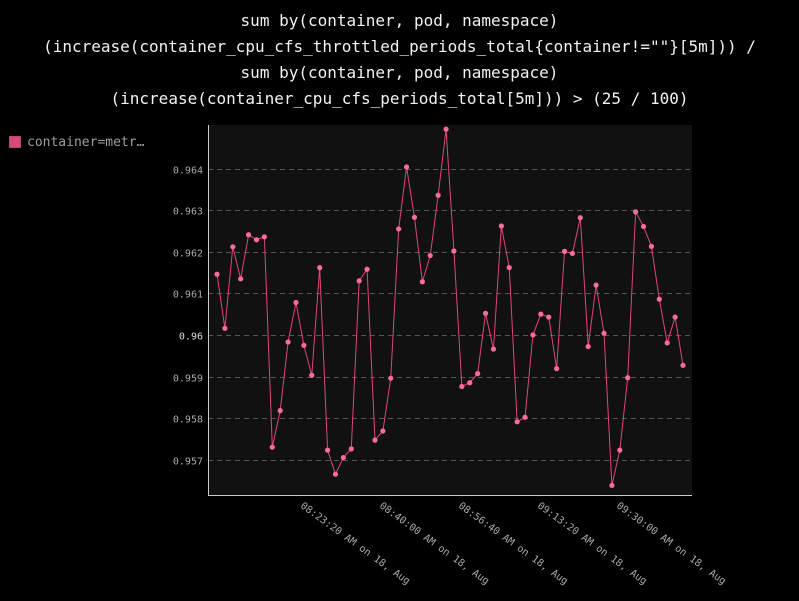  I want to click on chart-title-line-1: sum by(container, pod, namespace), so click(399, 20).